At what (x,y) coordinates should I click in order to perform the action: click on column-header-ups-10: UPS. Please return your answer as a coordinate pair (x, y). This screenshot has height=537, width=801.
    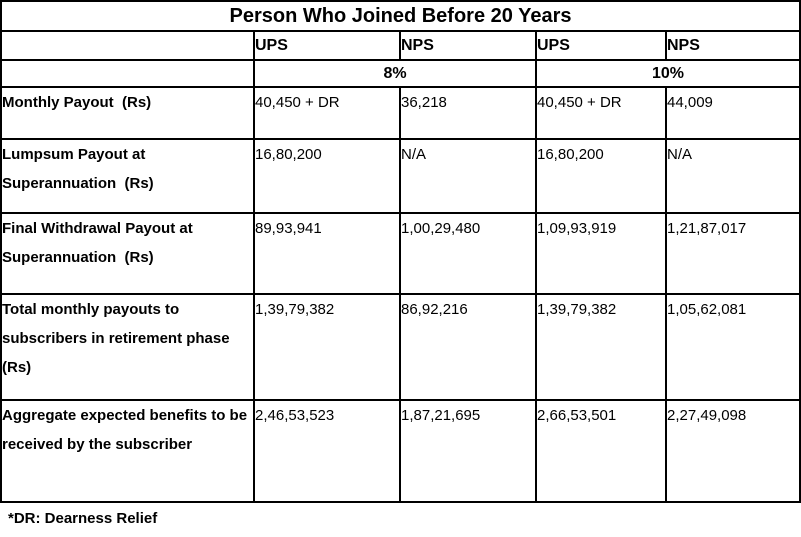
    Looking at the image, I should click on (601, 45).